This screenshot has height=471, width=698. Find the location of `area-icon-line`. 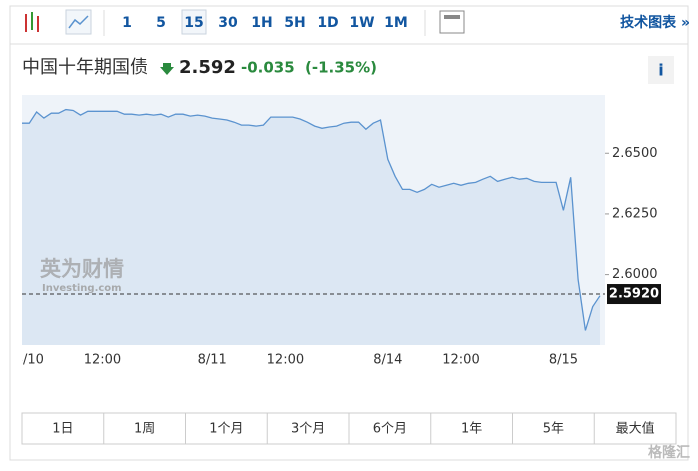

area-icon-line is located at coordinates (78, 22).